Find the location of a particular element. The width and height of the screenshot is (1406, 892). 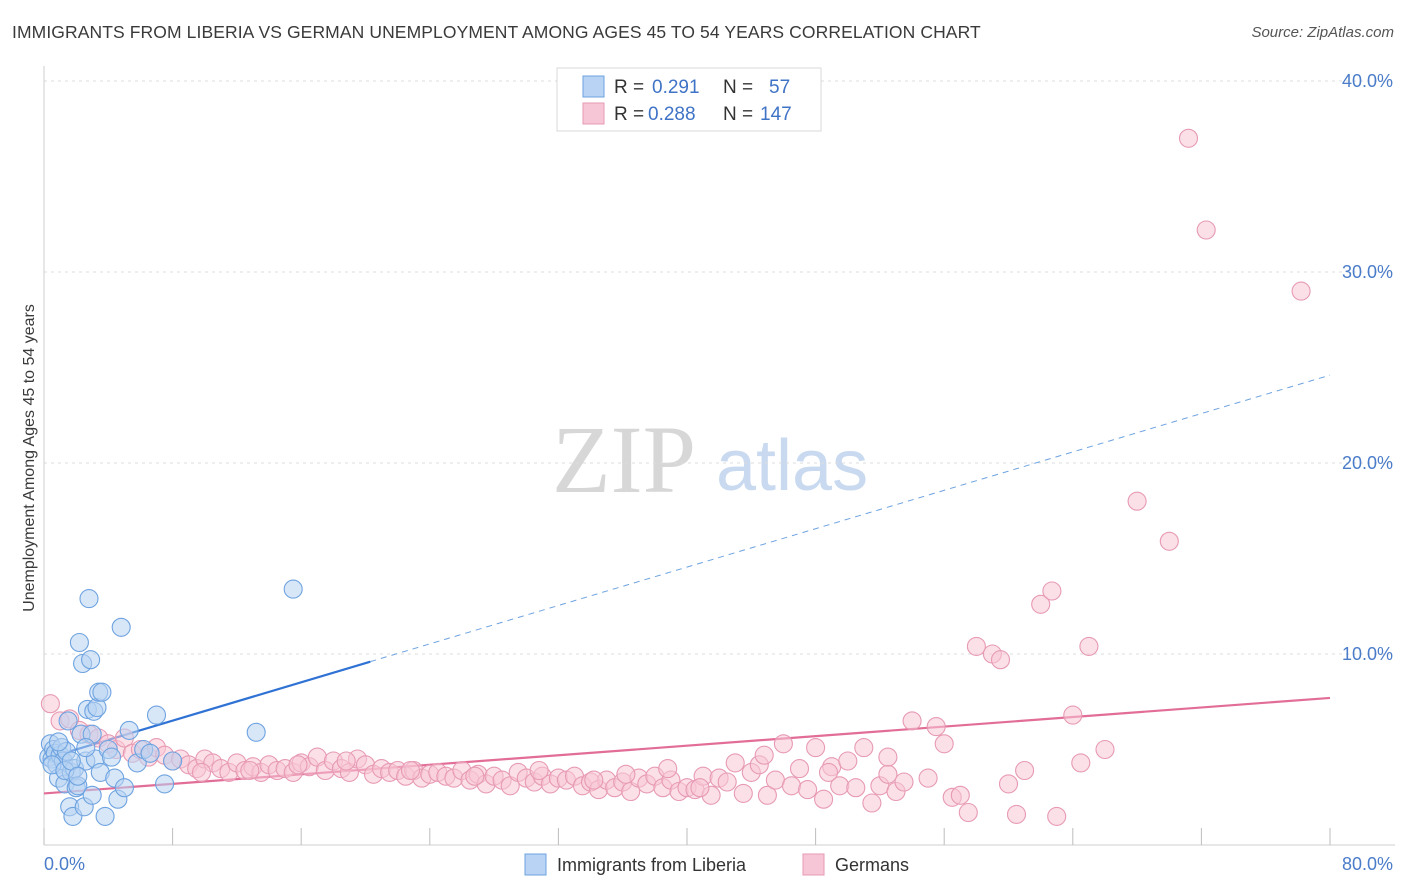

y-tick-label-40: 40.0% is located at coordinates (1367, 81).